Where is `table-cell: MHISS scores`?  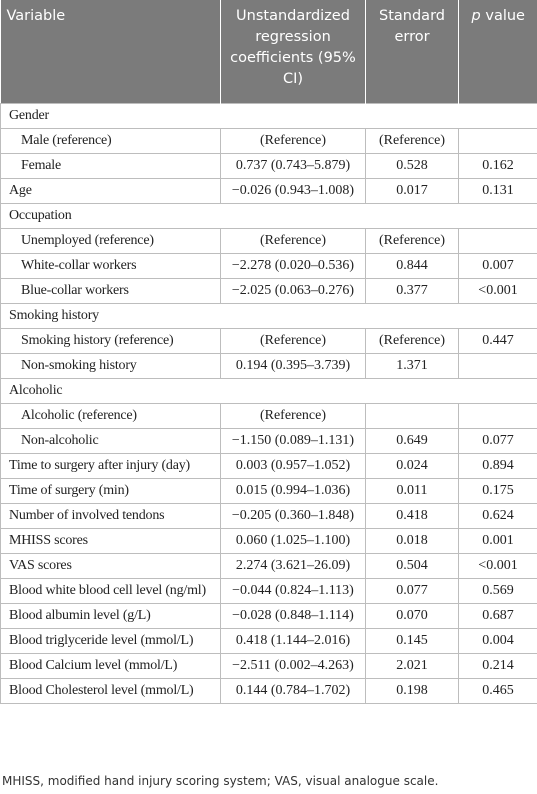 table-cell: MHISS scores is located at coordinates (110, 541).